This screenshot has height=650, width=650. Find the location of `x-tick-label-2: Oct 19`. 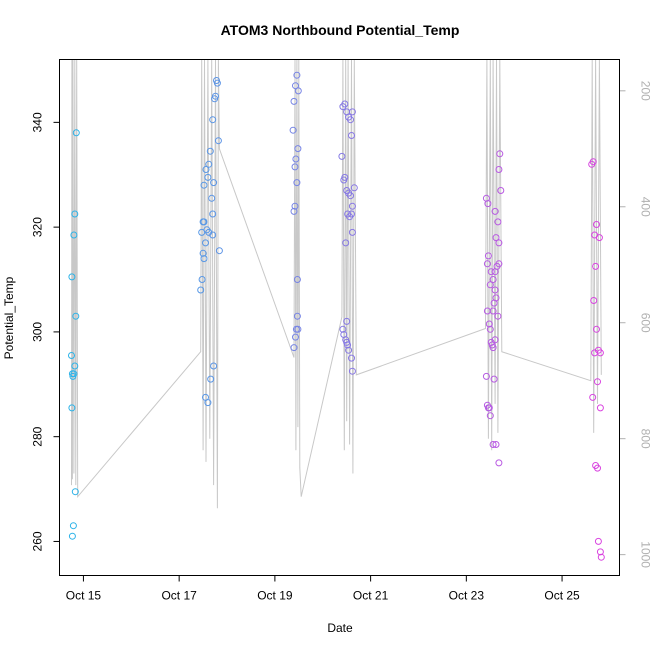

x-tick-label-2: Oct 19 is located at coordinates (275, 596).